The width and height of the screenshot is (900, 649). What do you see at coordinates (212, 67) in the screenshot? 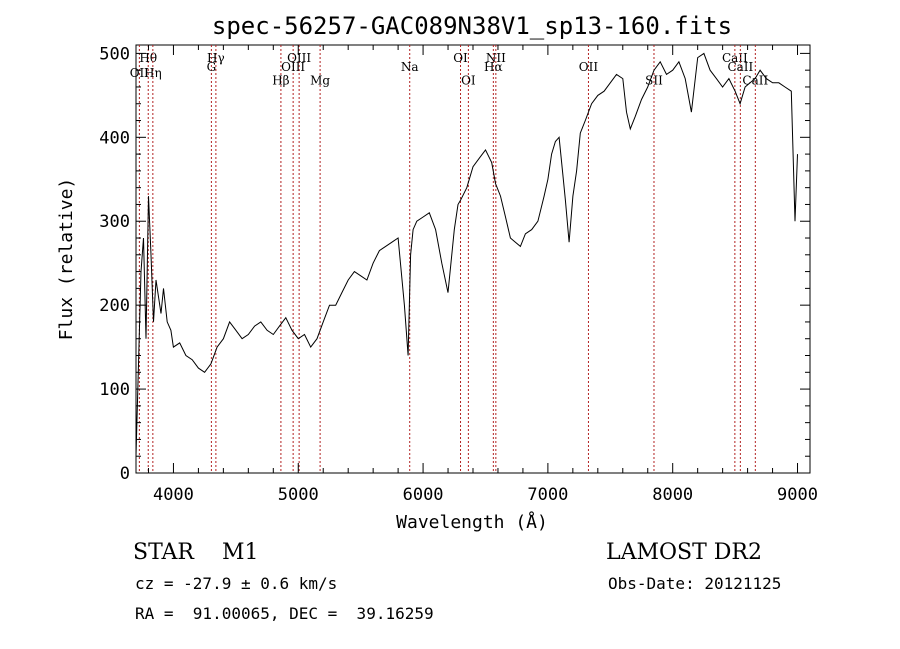
I see `line-label: G` at bounding box center [212, 67].